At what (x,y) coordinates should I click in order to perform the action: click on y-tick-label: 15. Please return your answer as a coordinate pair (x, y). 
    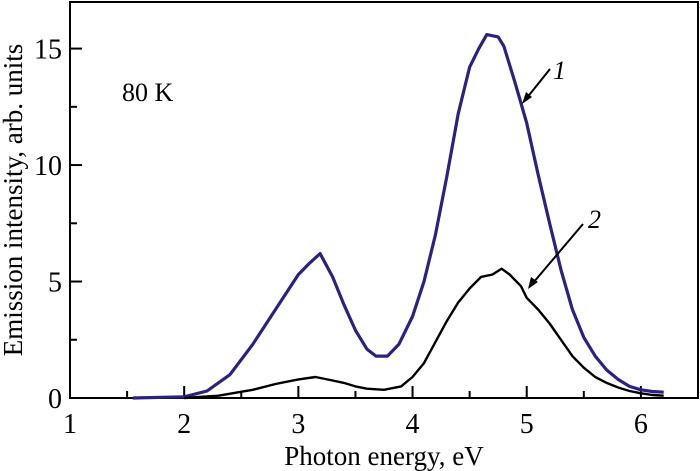
    Looking at the image, I should click on (48, 50).